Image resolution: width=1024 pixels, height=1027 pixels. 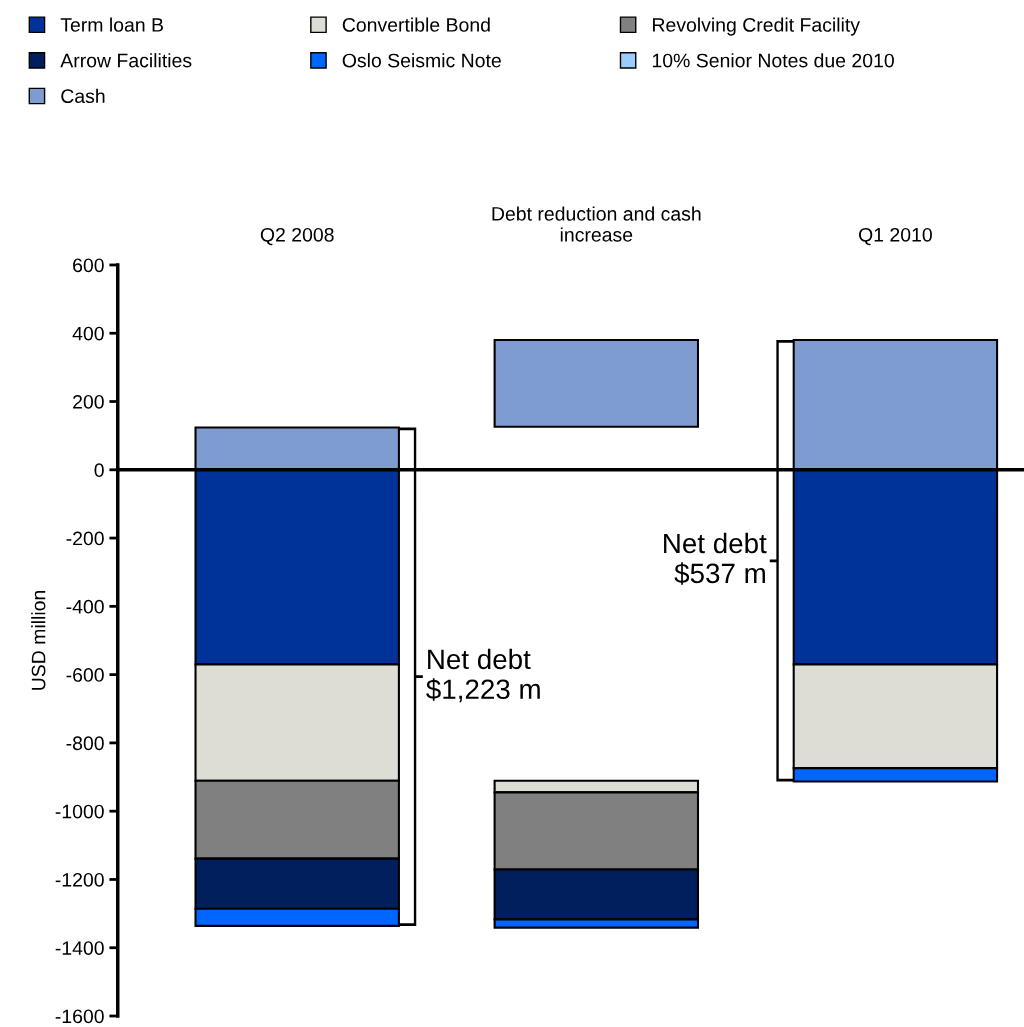 What do you see at coordinates (79, 811) in the screenshot?
I see `y-tick-label: -1000` at bounding box center [79, 811].